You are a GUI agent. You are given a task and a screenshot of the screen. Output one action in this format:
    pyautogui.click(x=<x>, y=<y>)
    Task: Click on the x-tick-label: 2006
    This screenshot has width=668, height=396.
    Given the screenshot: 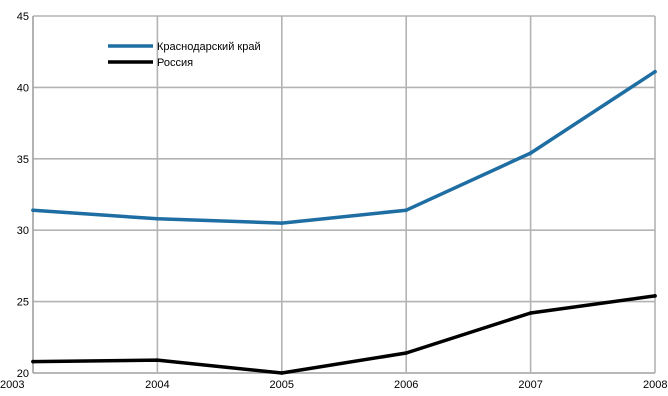 What is the action you would take?
    pyautogui.click(x=406, y=385)
    